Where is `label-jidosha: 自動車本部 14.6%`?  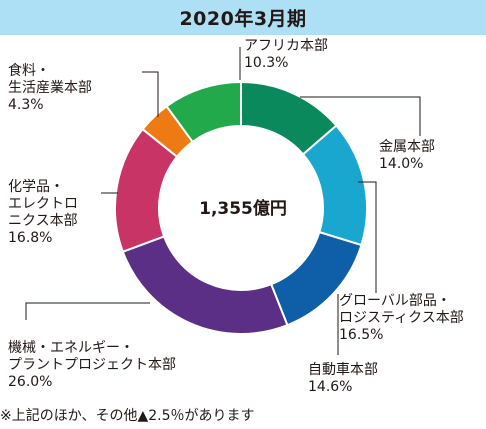
label-jidosha: 自動車本部 14.6% is located at coordinates (343, 379).